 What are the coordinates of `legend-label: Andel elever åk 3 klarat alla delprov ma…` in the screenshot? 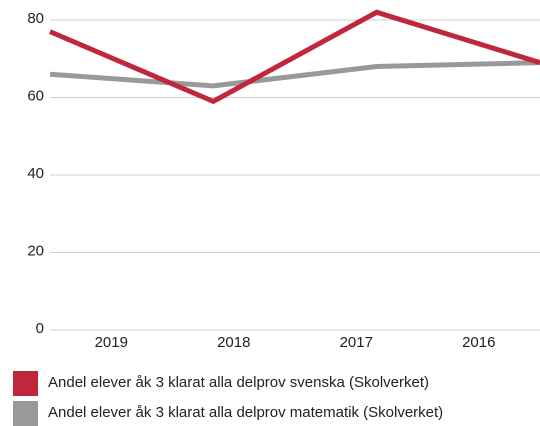 It's located at (245, 412).